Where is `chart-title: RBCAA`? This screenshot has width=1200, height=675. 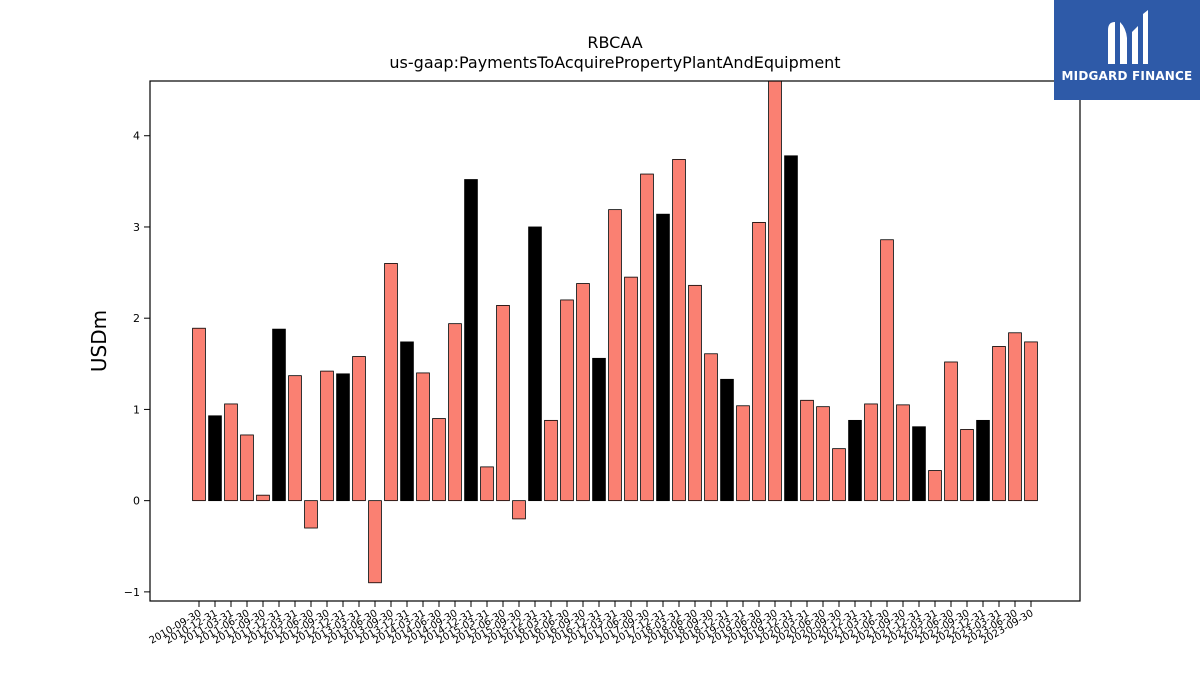 chart-title: RBCAA is located at coordinates (614, 42).